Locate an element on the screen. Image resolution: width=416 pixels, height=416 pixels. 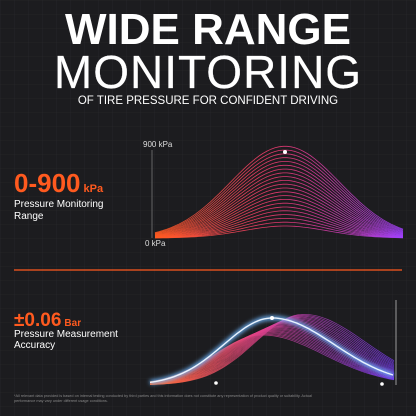
range-curves is located at coordinates (279, 192).